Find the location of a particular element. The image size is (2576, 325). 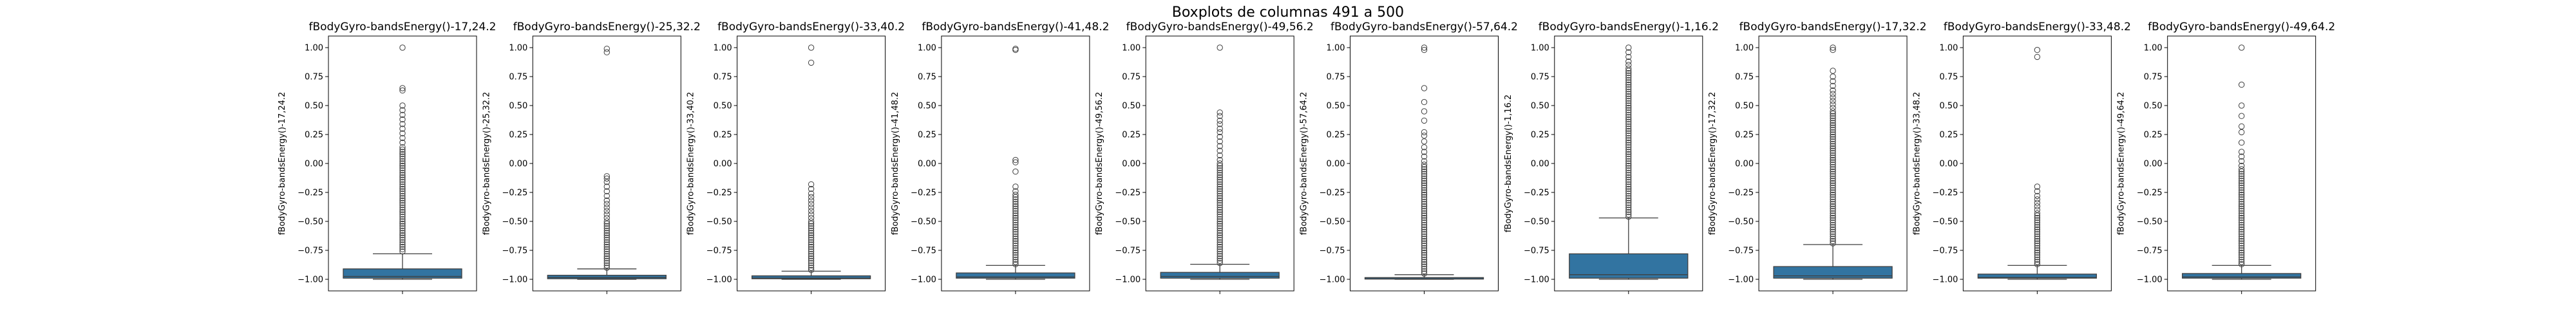

y-tick-label: 0.25 is located at coordinates (518, 135).